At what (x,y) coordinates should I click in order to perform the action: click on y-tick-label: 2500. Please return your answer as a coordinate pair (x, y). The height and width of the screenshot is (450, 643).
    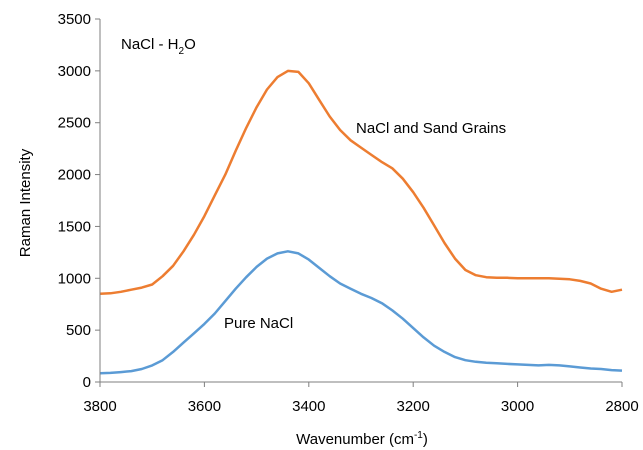
    Looking at the image, I should click on (74, 123).